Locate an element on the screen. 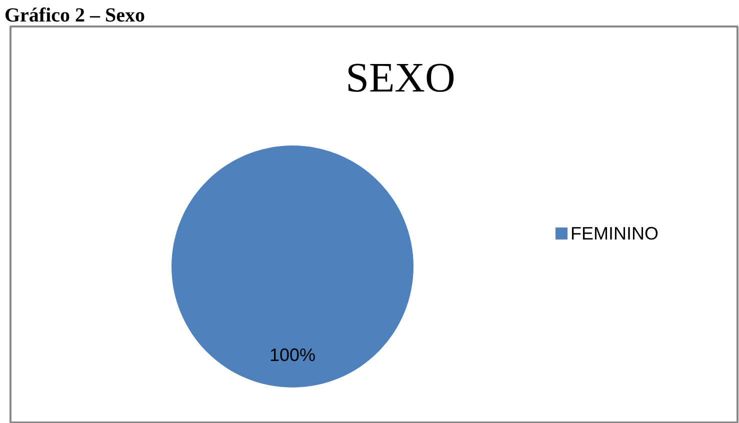 This screenshot has height=423, width=739. text: Gráfico 2 – Sexo is located at coordinates (75, 15).